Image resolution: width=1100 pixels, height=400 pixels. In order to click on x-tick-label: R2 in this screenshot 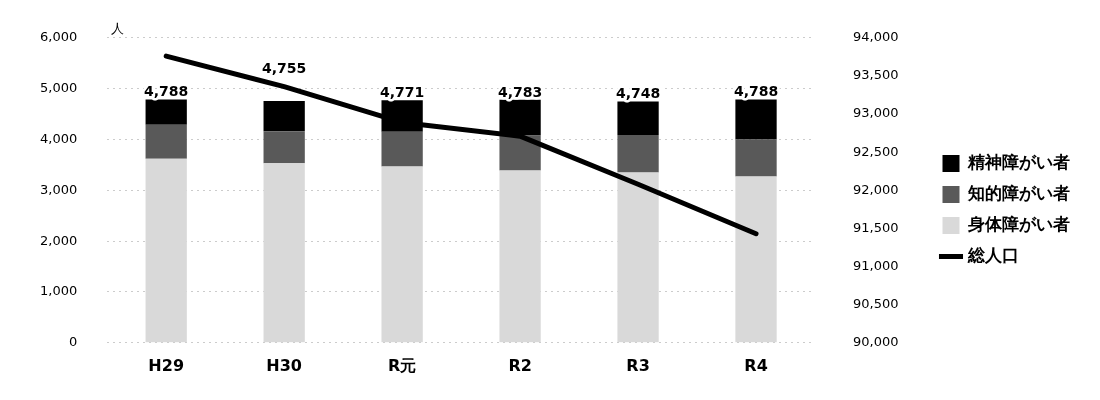, I will do `click(520, 365)`.